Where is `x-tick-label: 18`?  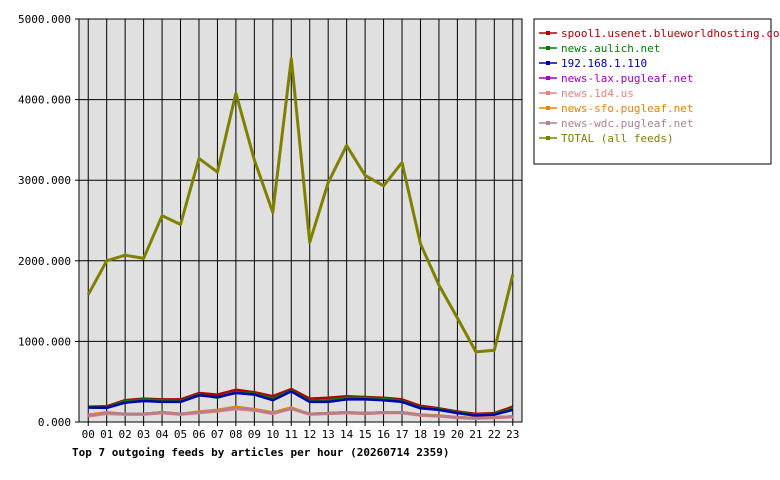 x-tick-label: 18 is located at coordinates (420, 434).